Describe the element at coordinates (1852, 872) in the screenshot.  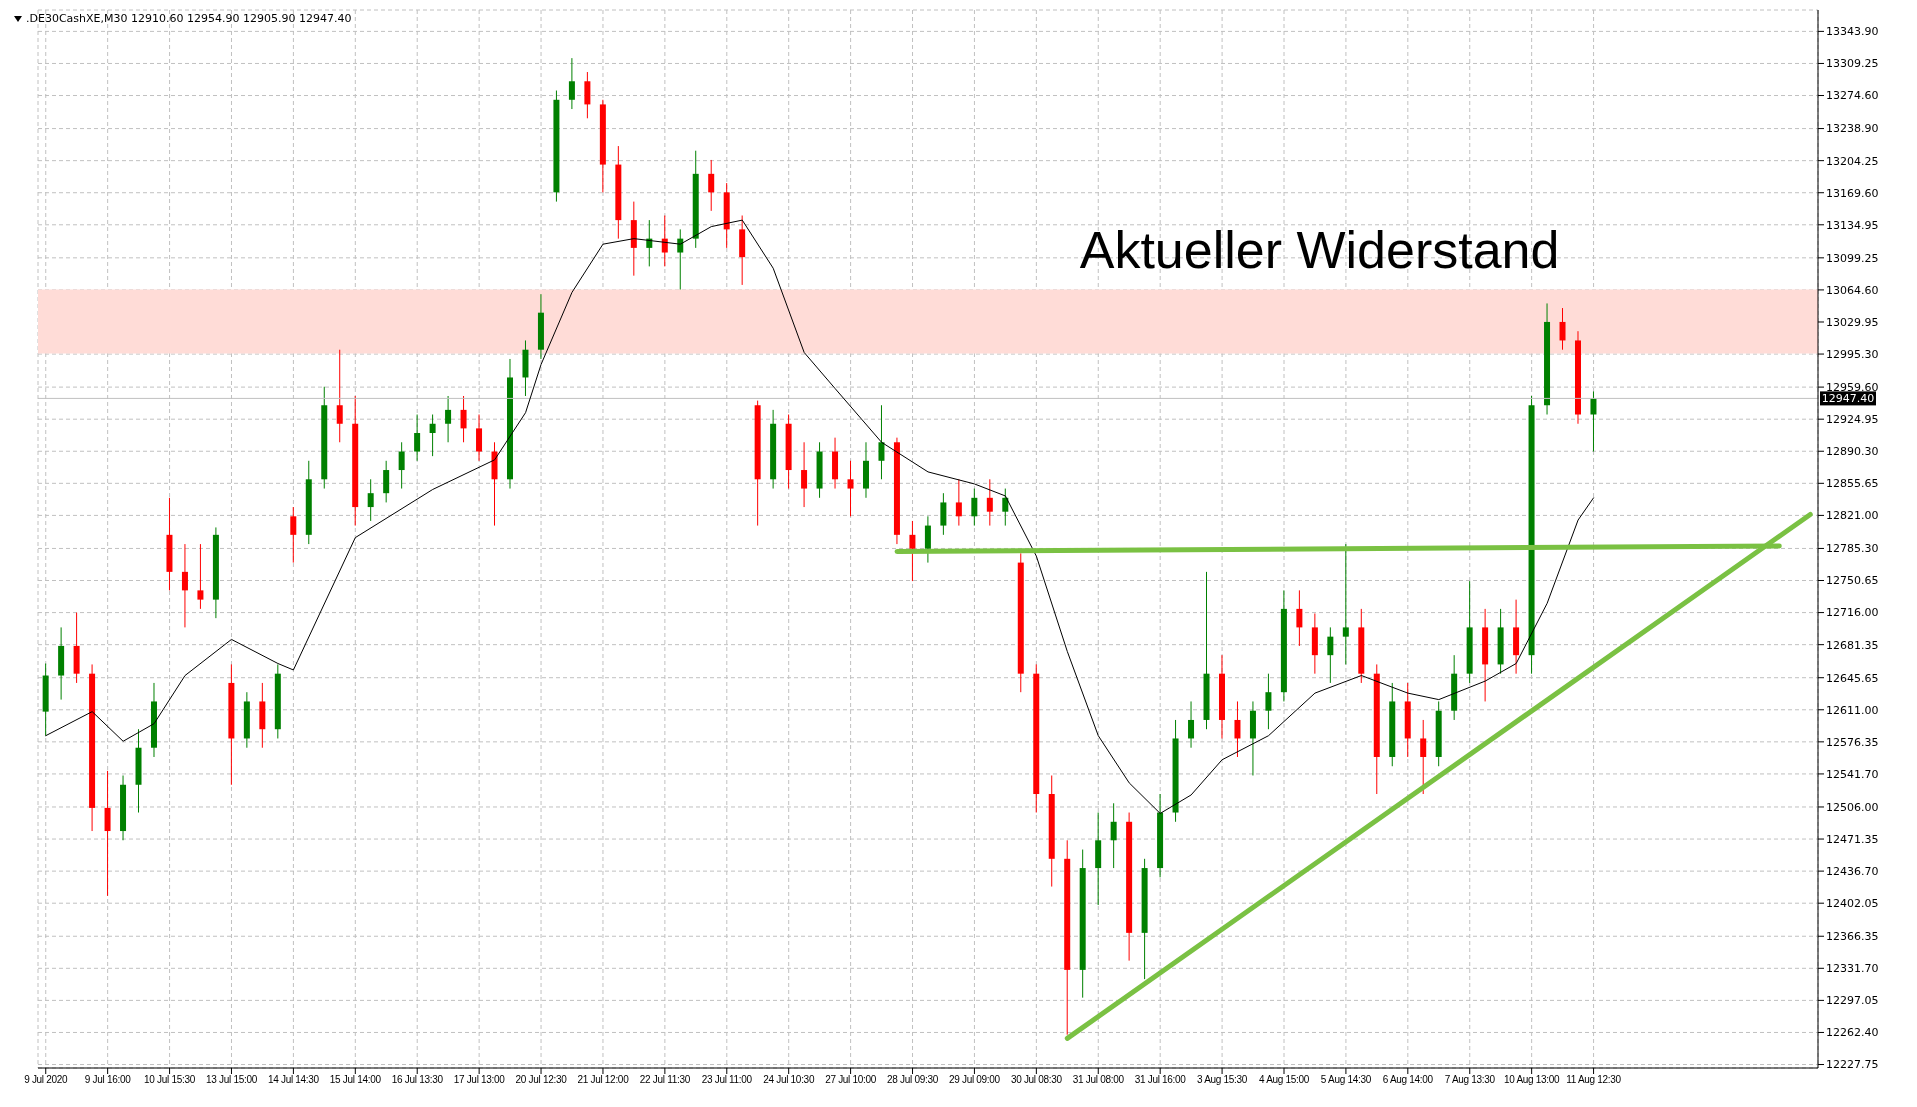
I see `y-tick-label: 12436.70` at that location.